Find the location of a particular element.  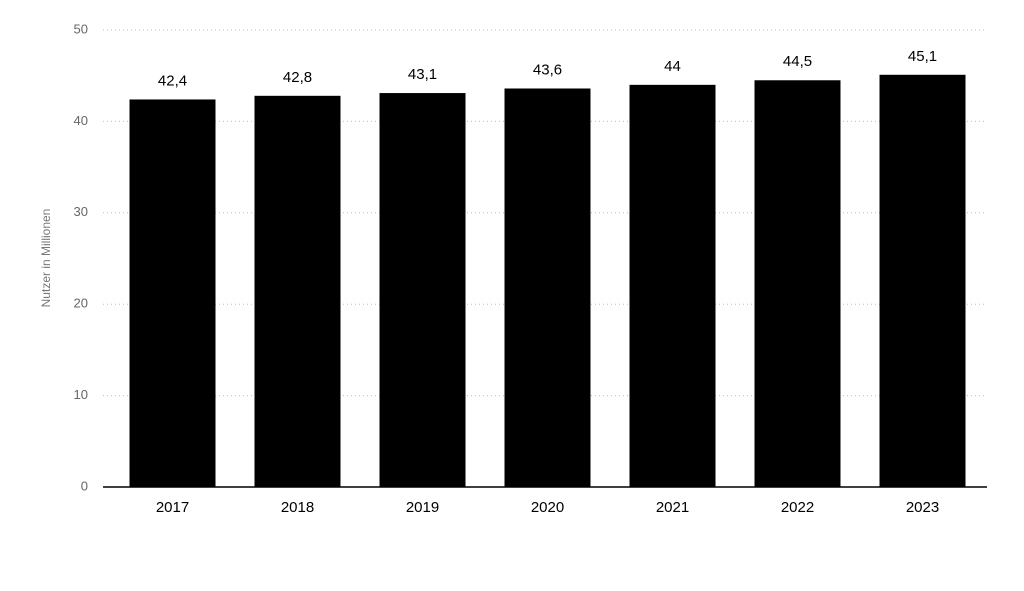

value-label: 44 is located at coordinates (672, 66).